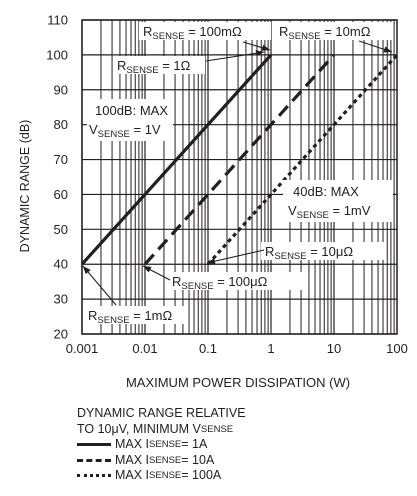 The image size is (417, 496). I want to click on y-tick-label: 60, so click(61, 194).